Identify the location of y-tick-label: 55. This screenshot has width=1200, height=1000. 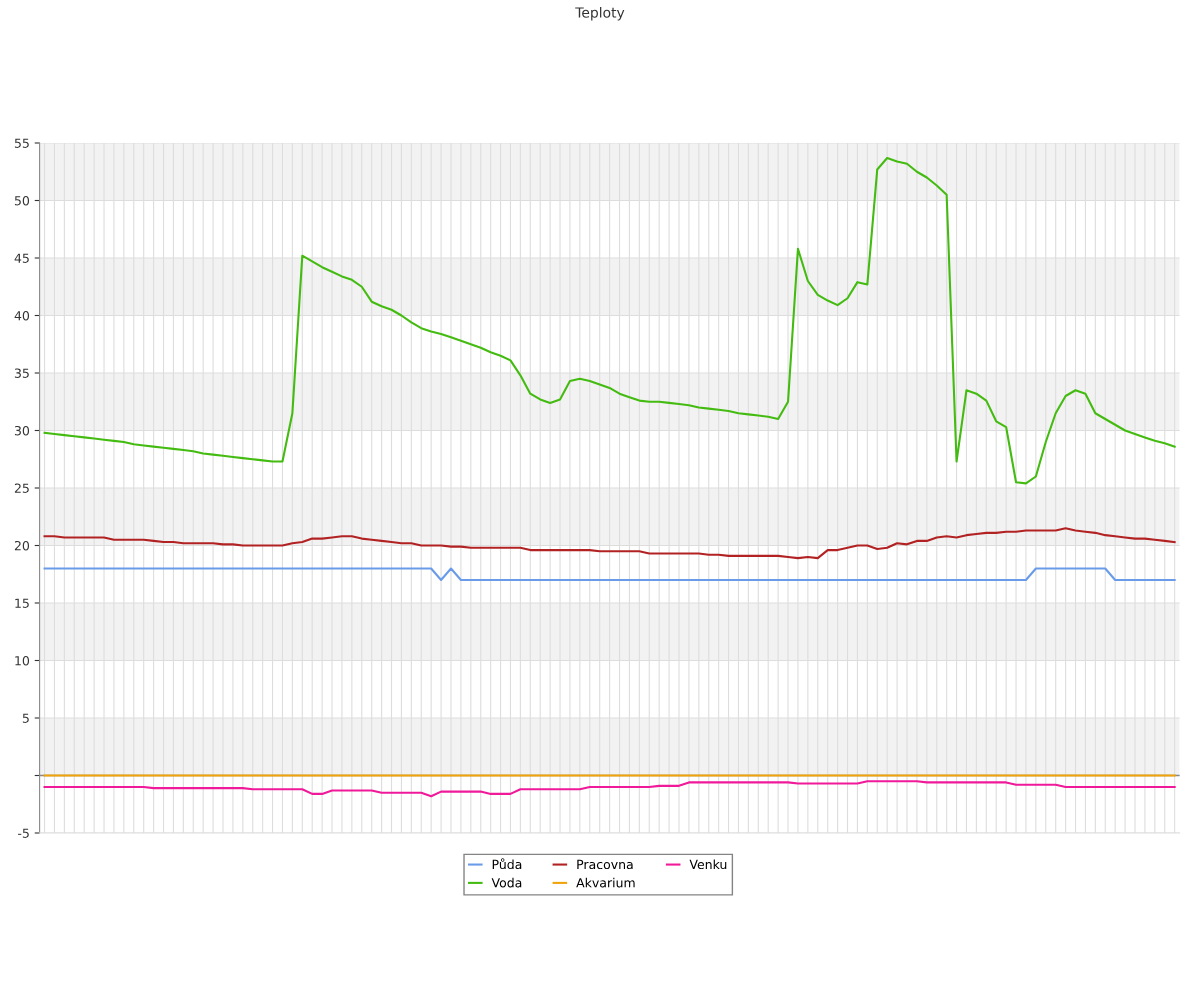
(21, 143).